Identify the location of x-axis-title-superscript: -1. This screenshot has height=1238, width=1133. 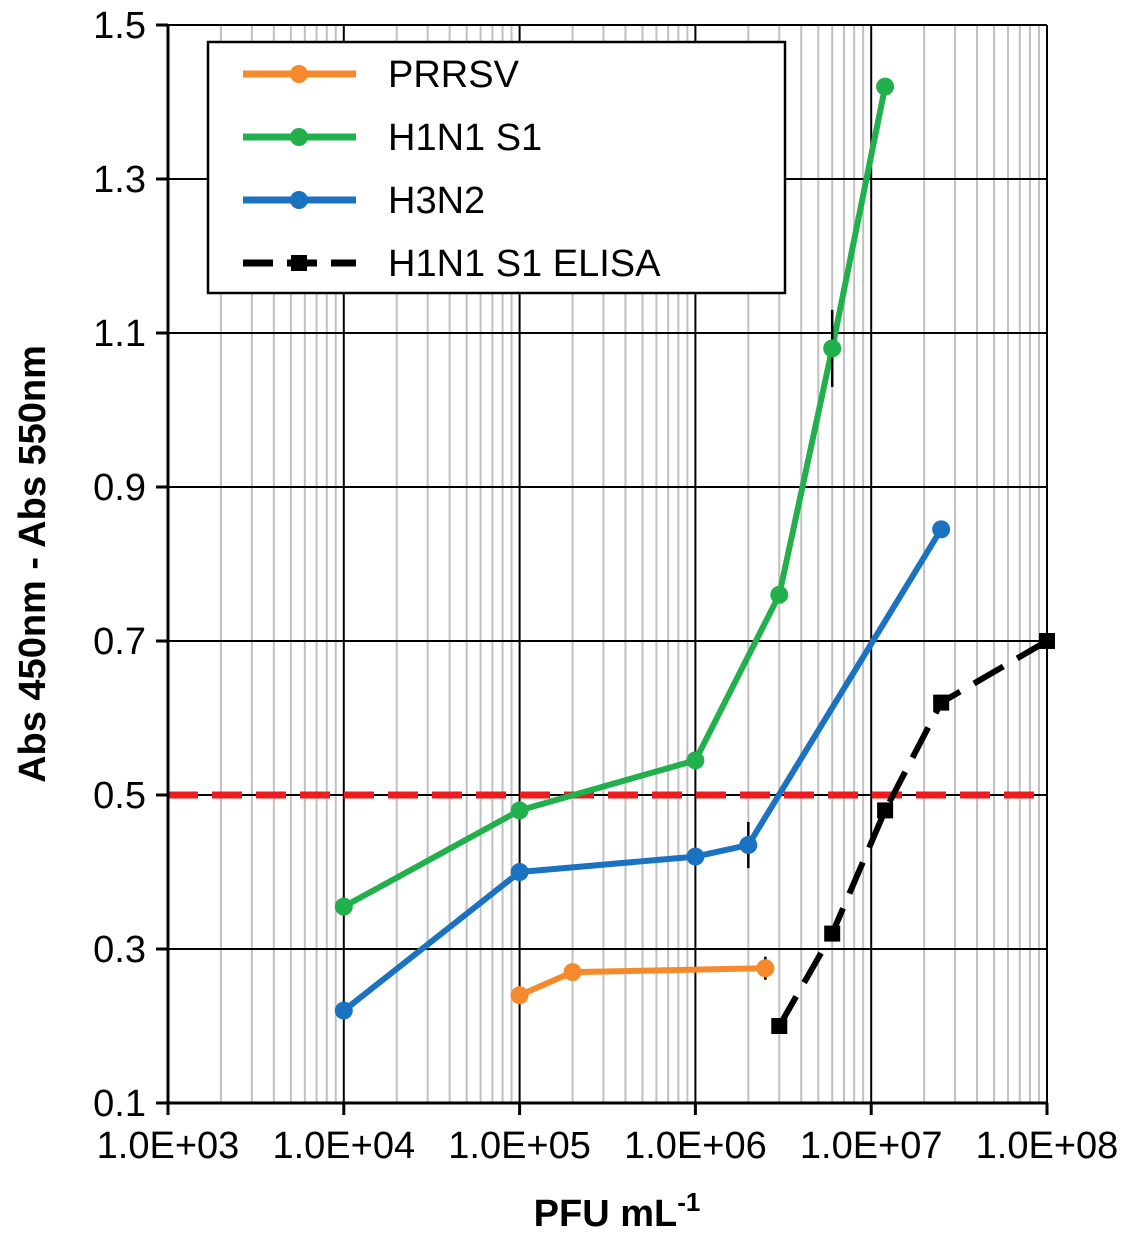
(688, 1202).